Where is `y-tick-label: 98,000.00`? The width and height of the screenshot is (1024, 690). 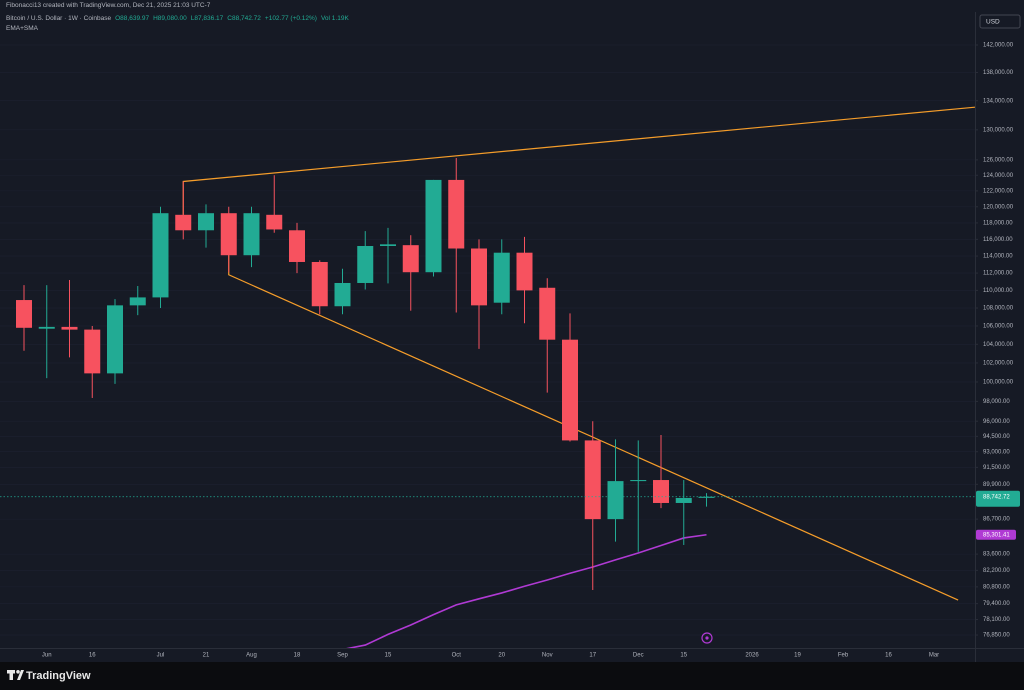 y-tick-label: 98,000.00 is located at coordinates (996, 402).